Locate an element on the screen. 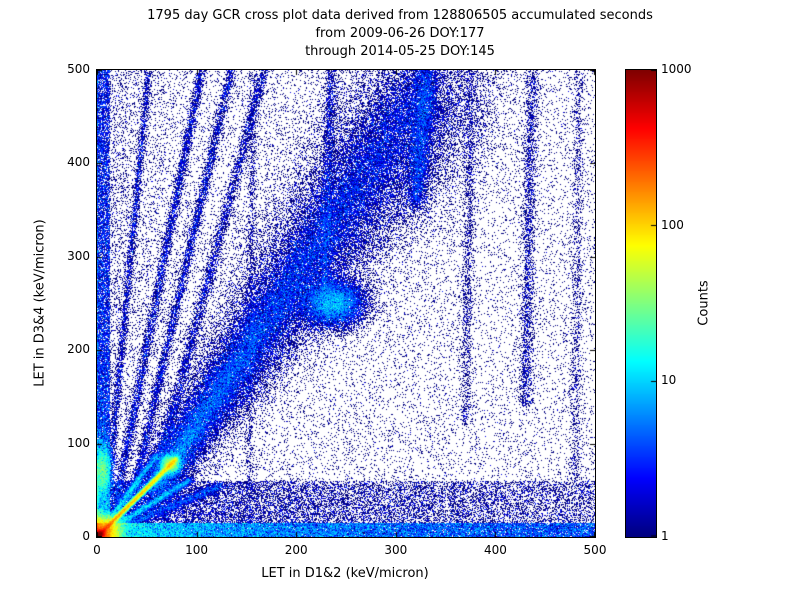 The width and height of the screenshot is (800, 600). y-tick-label: 200 is located at coordinates (78, 349).